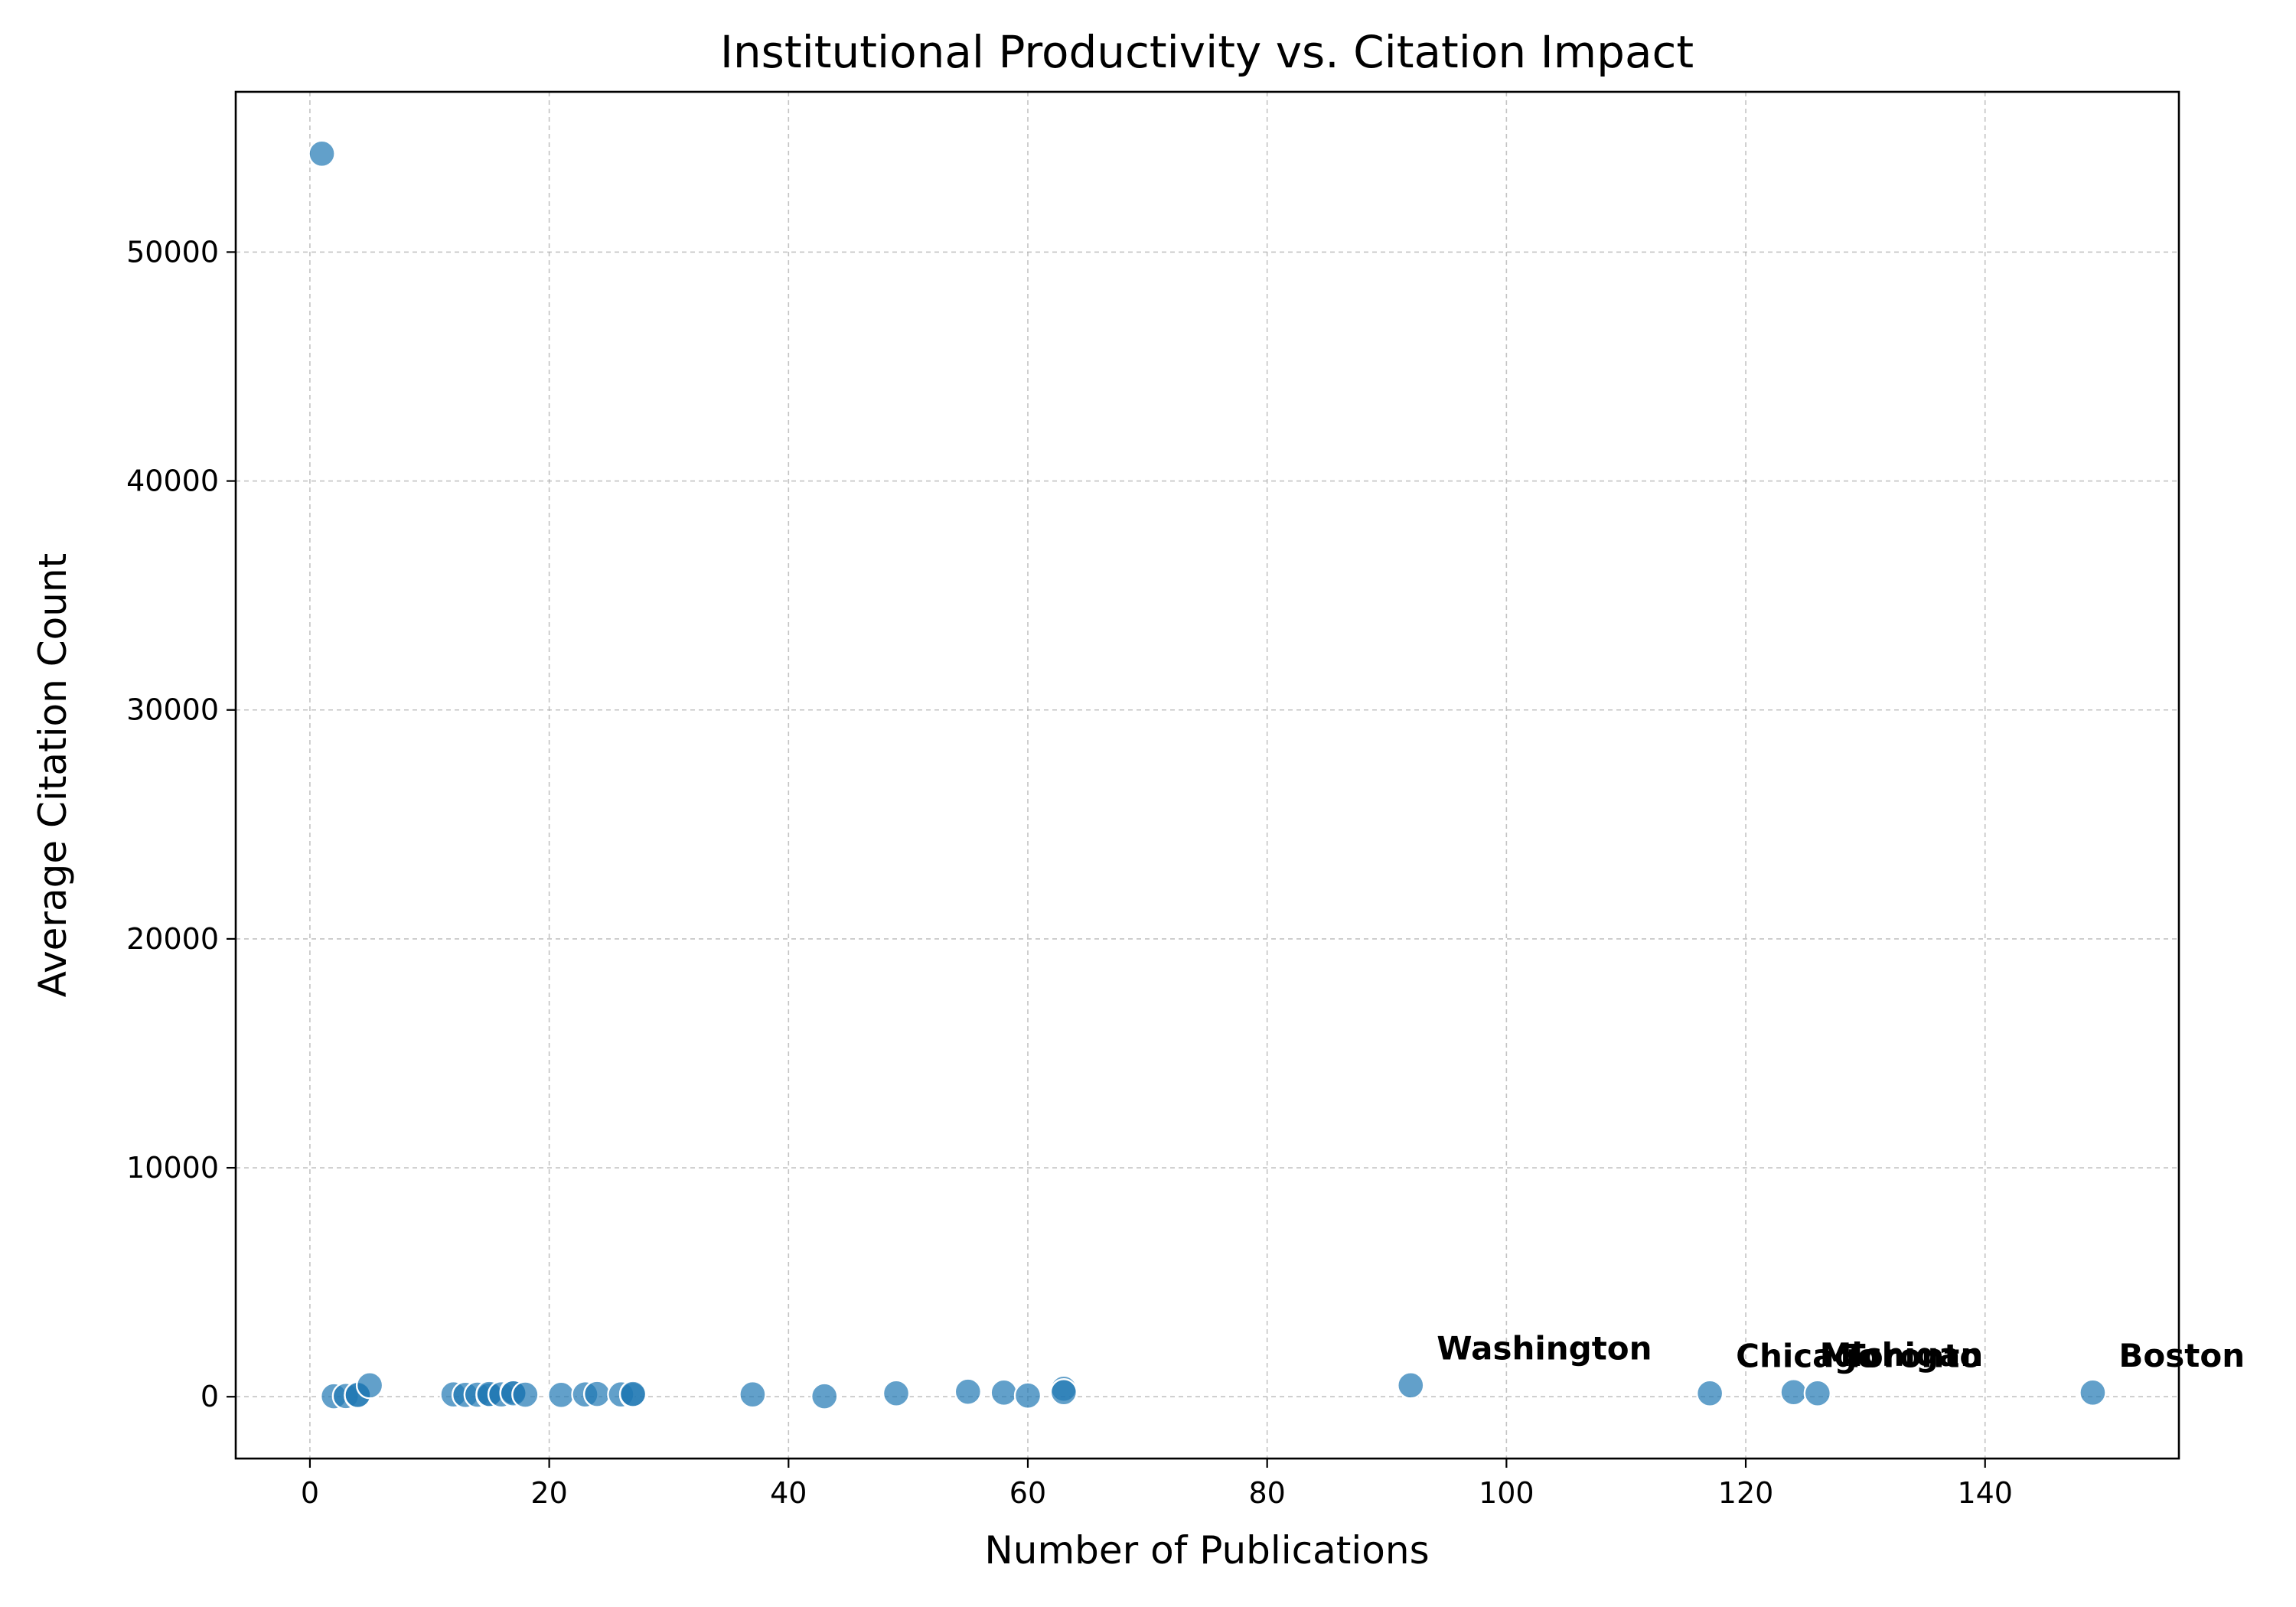 The height and width of the screenshot is (1607, 2296). Describe the element at coordinates (1206, 1550) in the screenshot. I see `x-axis-label: Number of Publications` at that location.